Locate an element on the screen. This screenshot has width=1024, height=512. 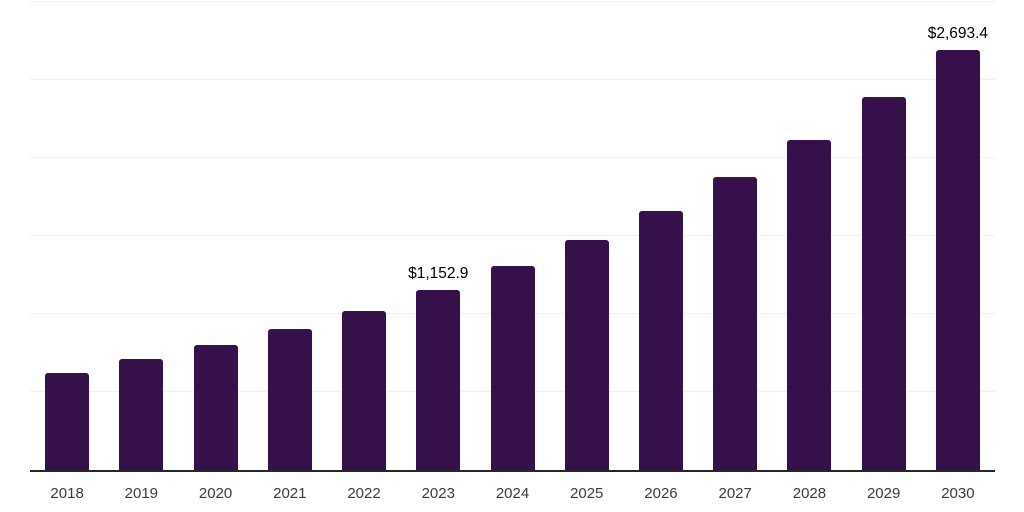
x-tick-2020: 2020 is located at coordinates (215, 493).